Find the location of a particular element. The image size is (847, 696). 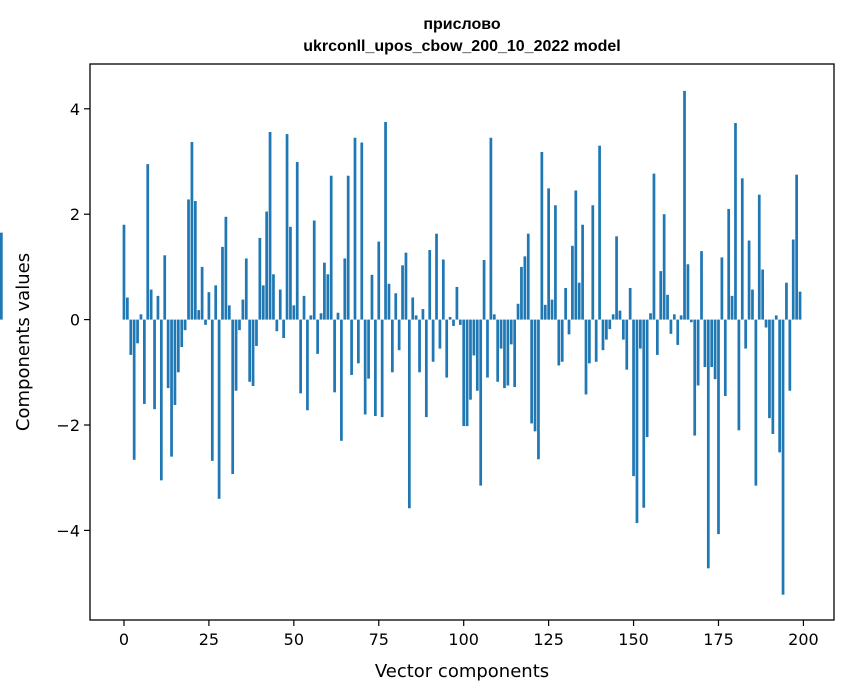

x-tick-label: 200 is located at coordinates (803, 639).